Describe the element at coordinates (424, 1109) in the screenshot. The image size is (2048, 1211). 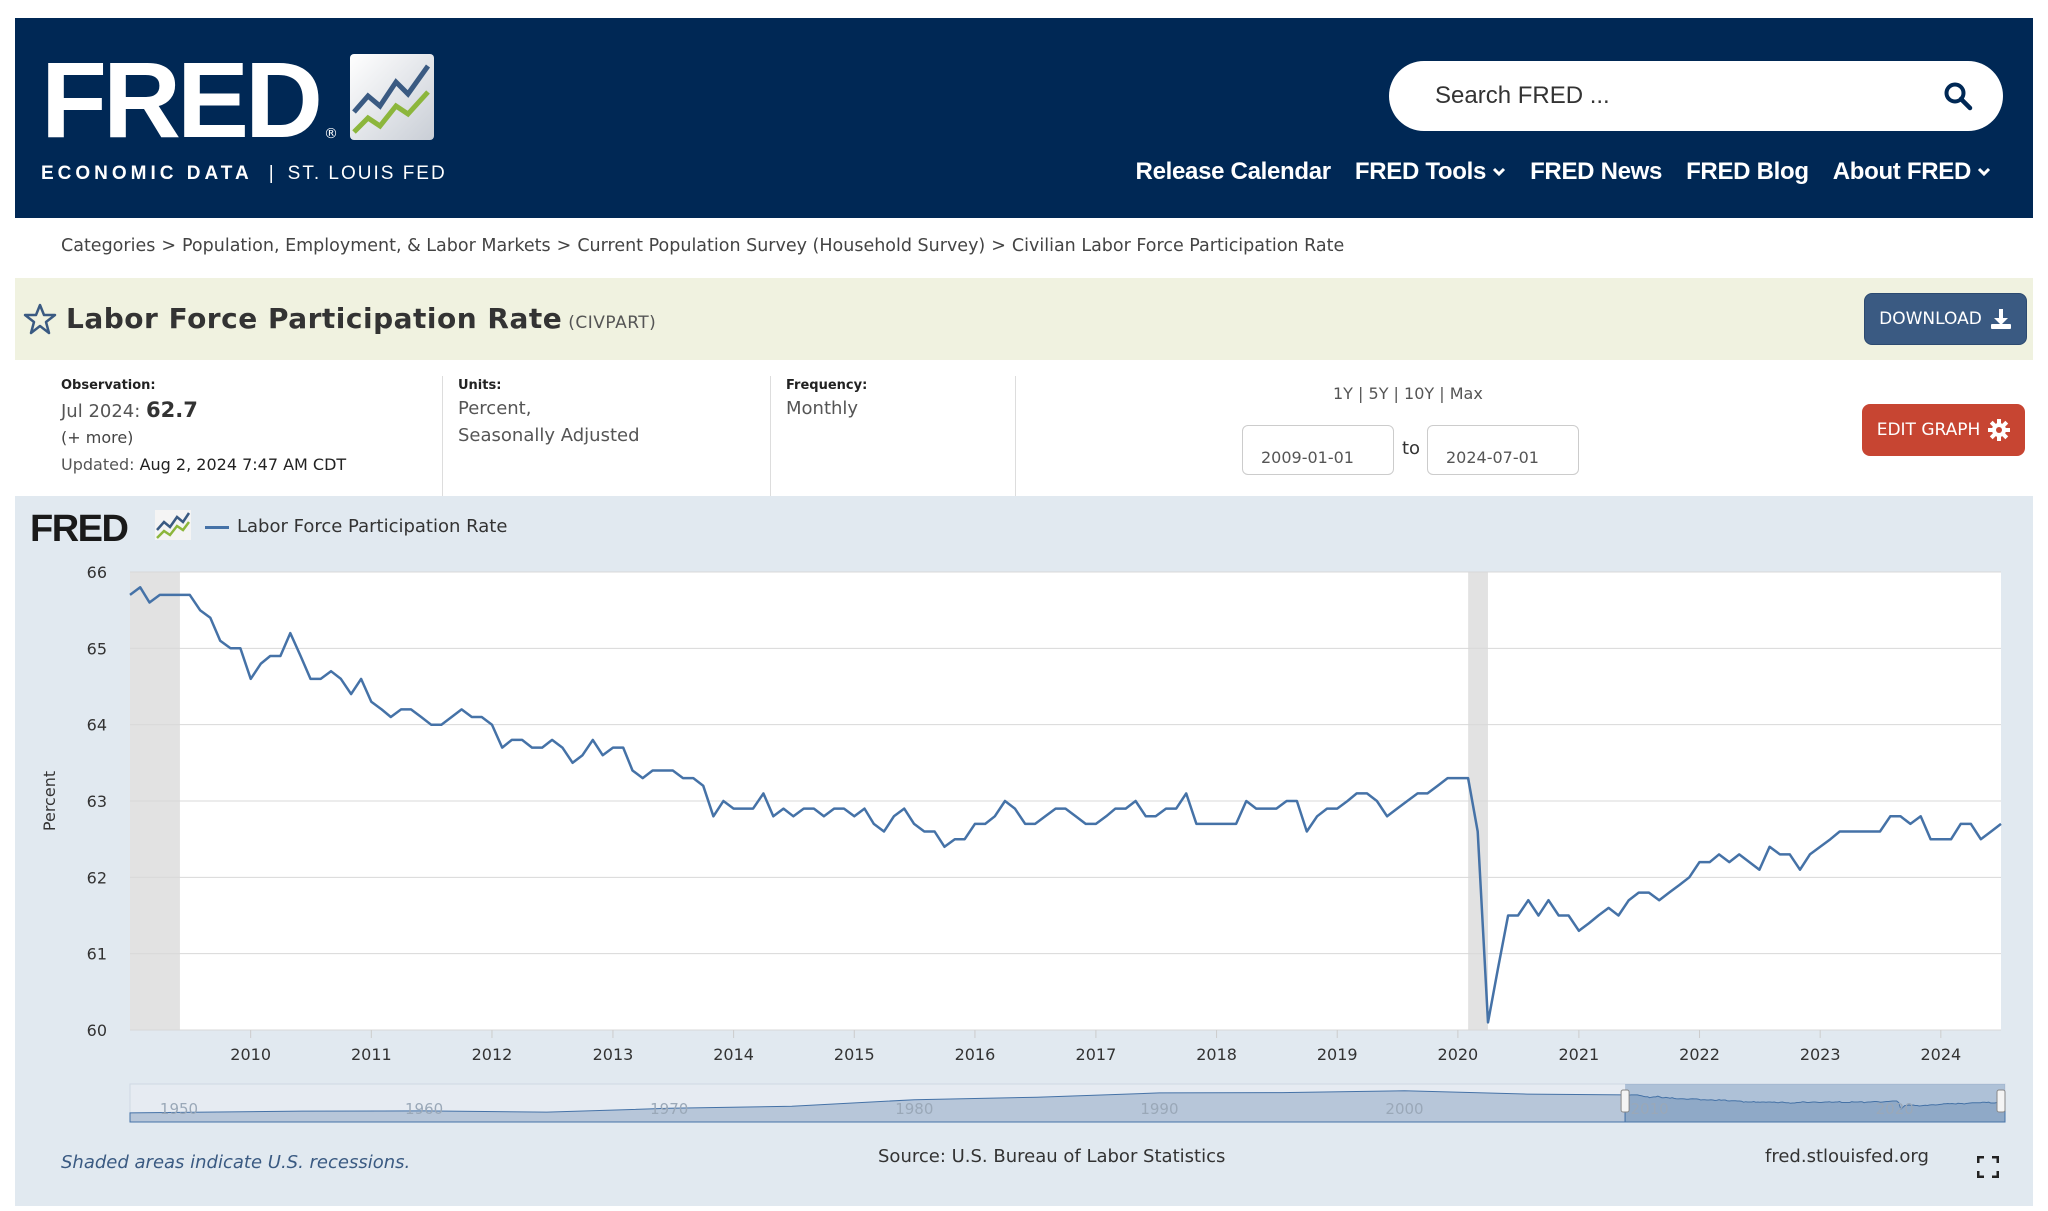
I see `navigator-label: 1960` at that location.